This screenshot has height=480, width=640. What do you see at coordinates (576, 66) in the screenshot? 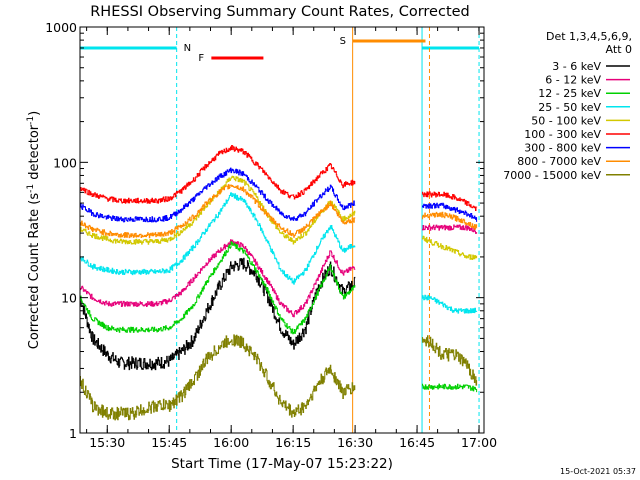
I see `legend-label: 3 - 6 keV` at bounding box center [576, 66].